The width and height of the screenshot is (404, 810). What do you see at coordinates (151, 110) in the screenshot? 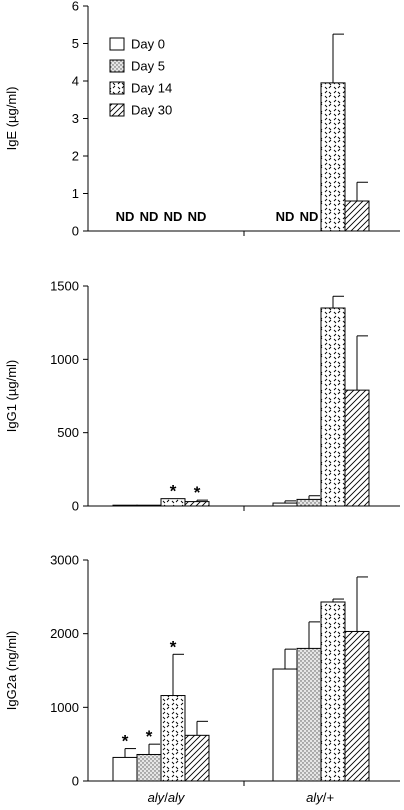
I see `legend-label-day-30: Day 30` at bounding box center [151, 110].